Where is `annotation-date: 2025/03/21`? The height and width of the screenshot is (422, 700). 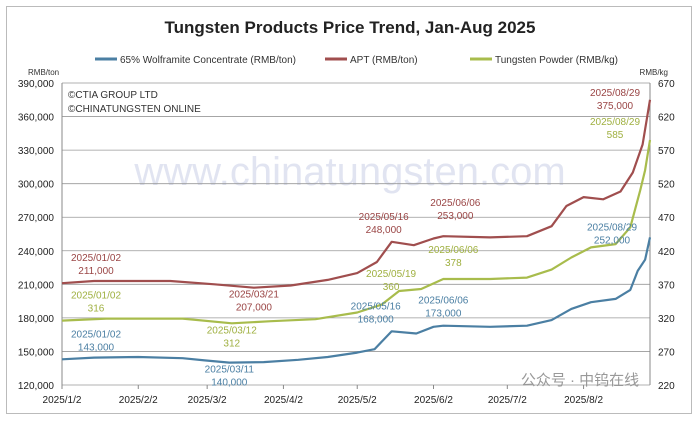 annotation-date: 2025/03/21 is located at coordinates (254, 295).